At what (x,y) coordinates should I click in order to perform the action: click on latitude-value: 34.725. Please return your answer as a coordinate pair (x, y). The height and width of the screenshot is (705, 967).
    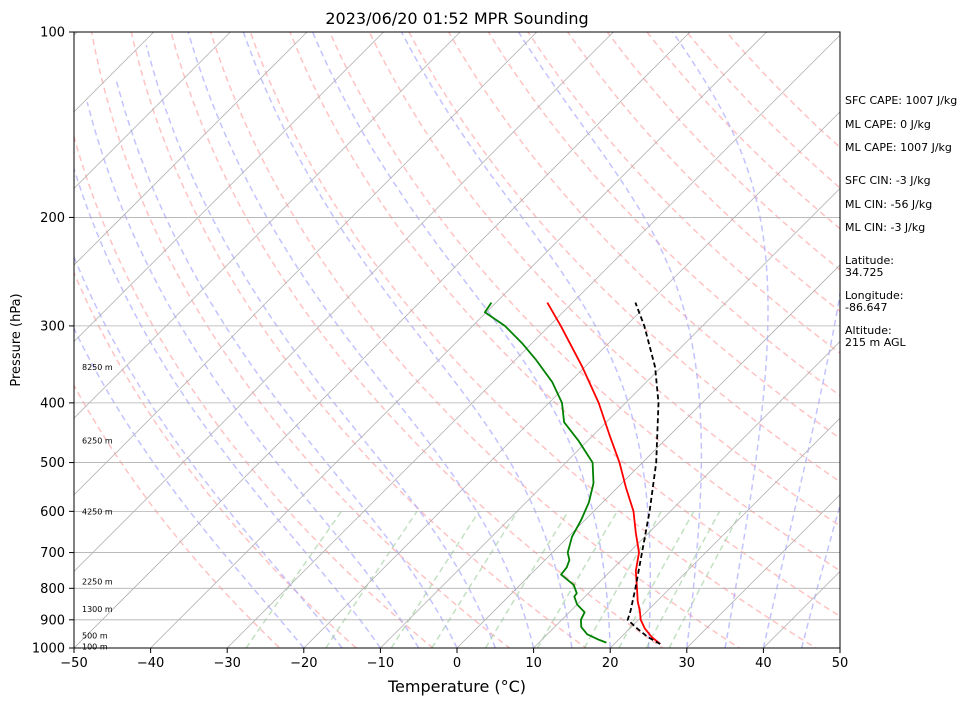
    Looking at the image, I should click on (864, 272).